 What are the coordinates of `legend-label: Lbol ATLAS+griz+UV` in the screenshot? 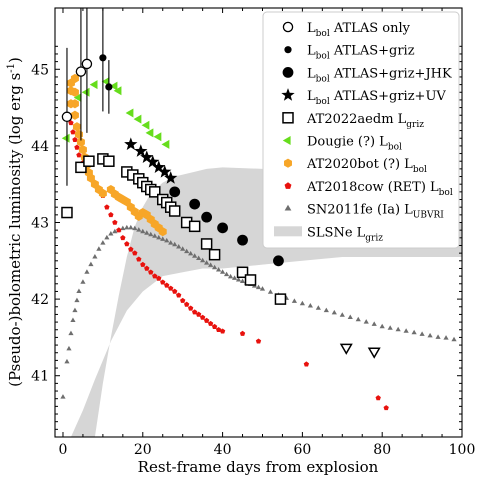 It's located at (376, 98).